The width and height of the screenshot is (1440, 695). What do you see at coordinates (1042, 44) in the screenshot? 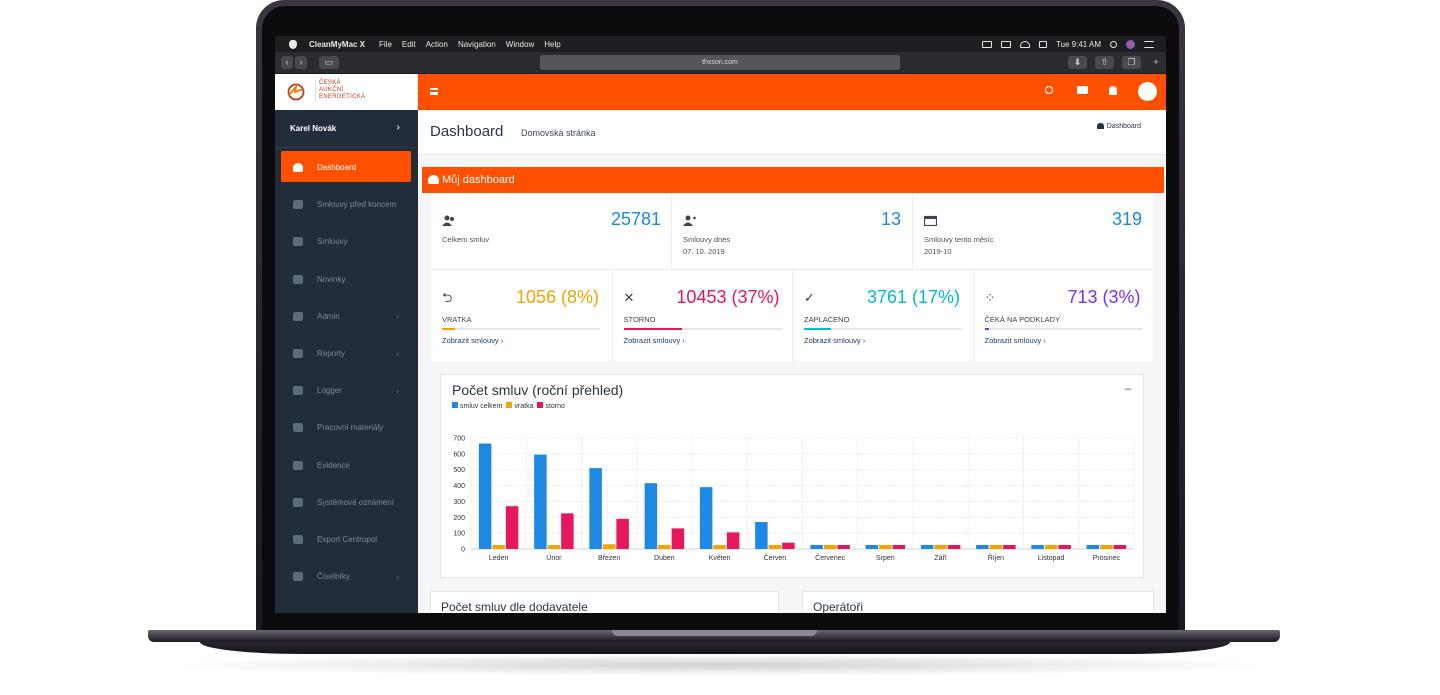
I see `volume-icon` at bounding box center [1042, 44].